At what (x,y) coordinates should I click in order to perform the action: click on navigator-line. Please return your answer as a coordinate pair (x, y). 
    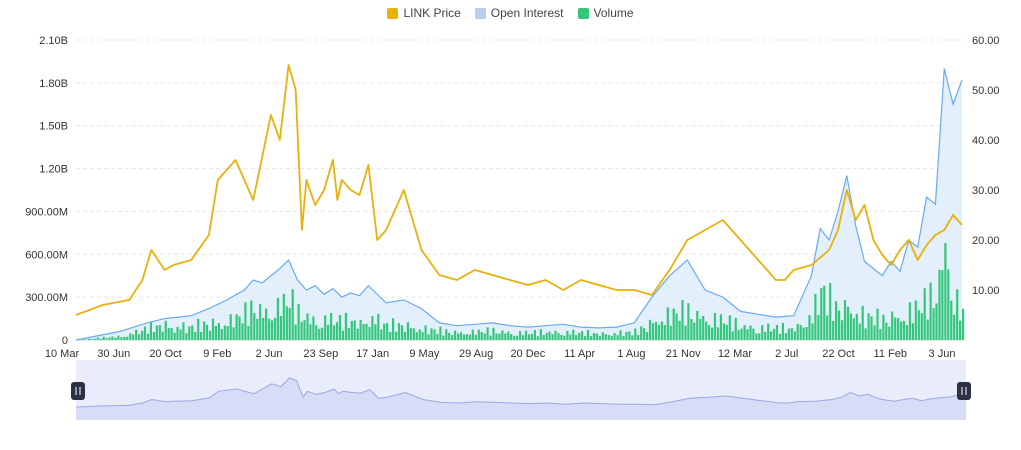
    Looking at the image, I should click on (521, 392).